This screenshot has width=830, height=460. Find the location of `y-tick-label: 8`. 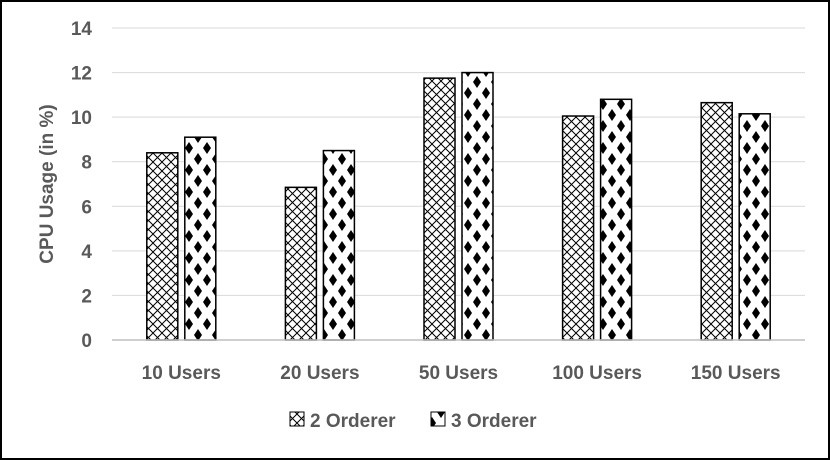

y-tick-label: 8 is located at coordinates (86, 163).